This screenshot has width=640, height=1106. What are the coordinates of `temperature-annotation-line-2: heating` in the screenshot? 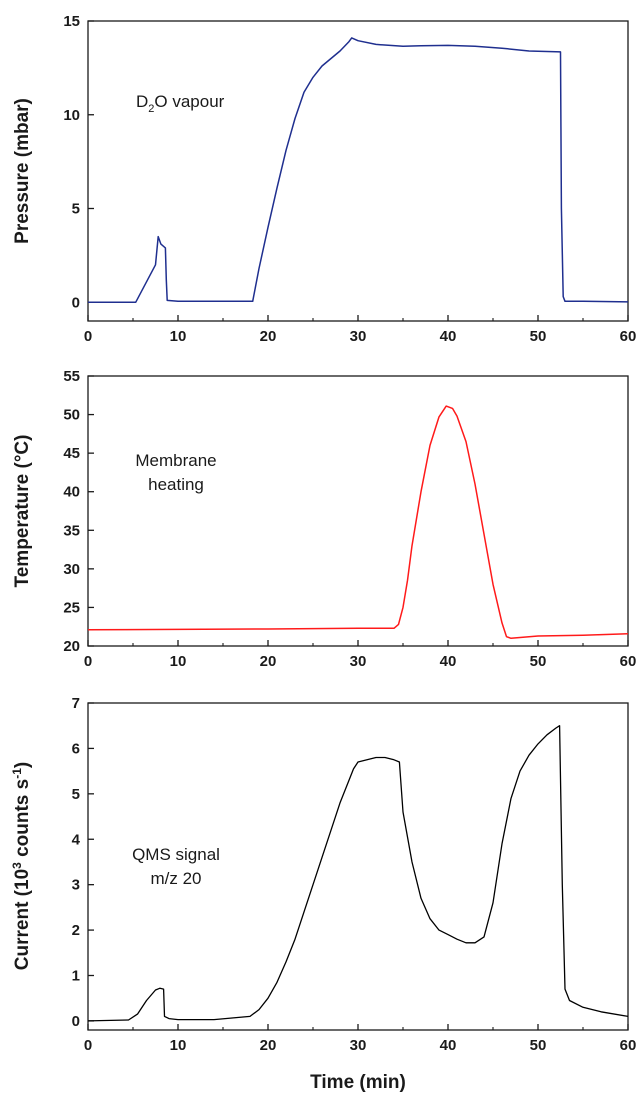 It's located at (176, 484).